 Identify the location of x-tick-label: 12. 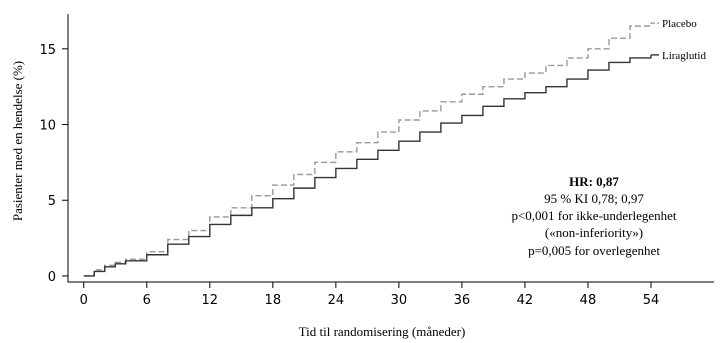
(210, 300).